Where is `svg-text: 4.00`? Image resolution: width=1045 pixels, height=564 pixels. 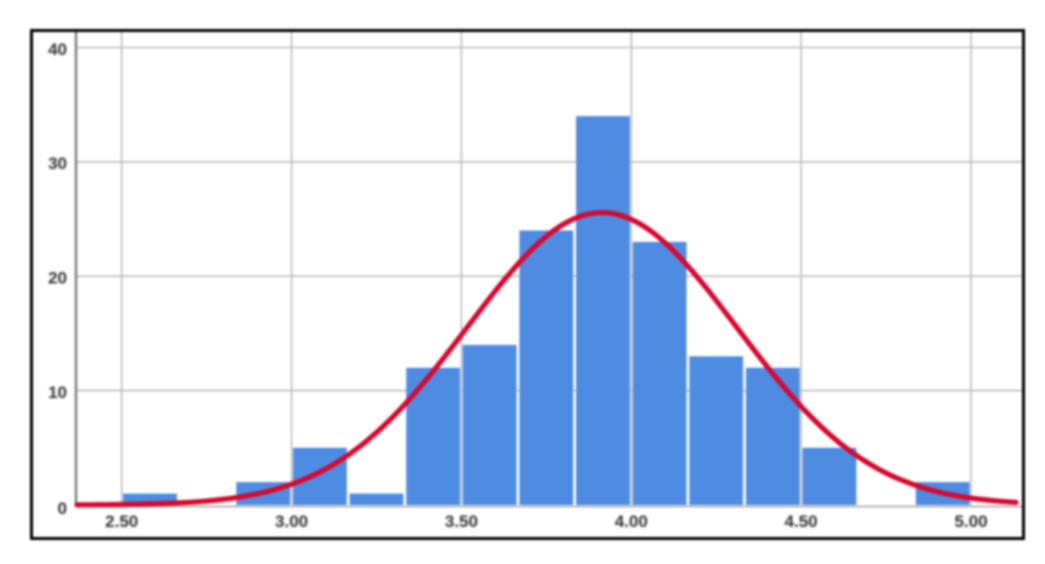
svg-text: 4.00 is located at coordinates (631, 521).